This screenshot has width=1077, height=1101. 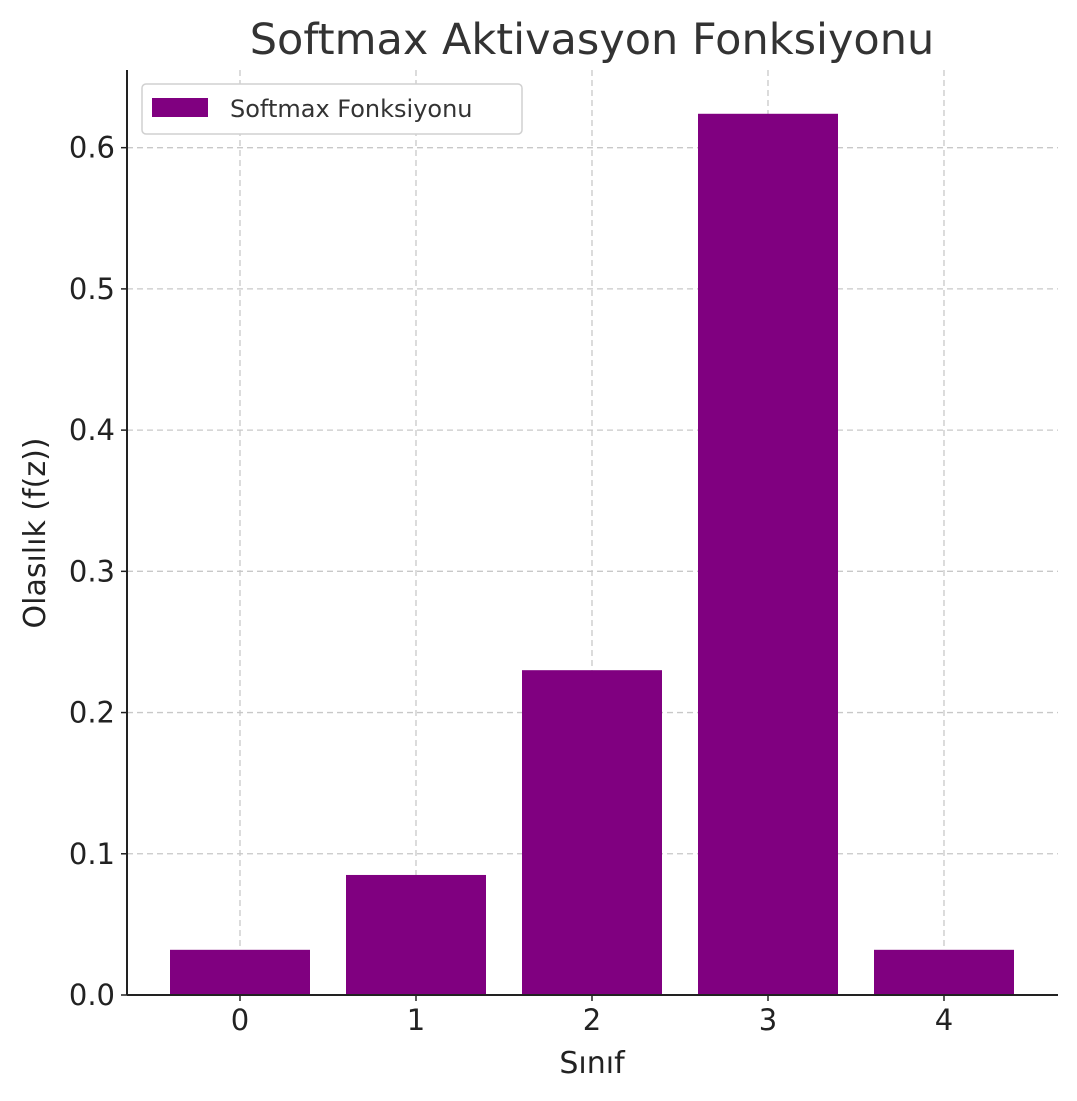 I want to click on y-tick-label: 0.3, so click(x=92, y=571).